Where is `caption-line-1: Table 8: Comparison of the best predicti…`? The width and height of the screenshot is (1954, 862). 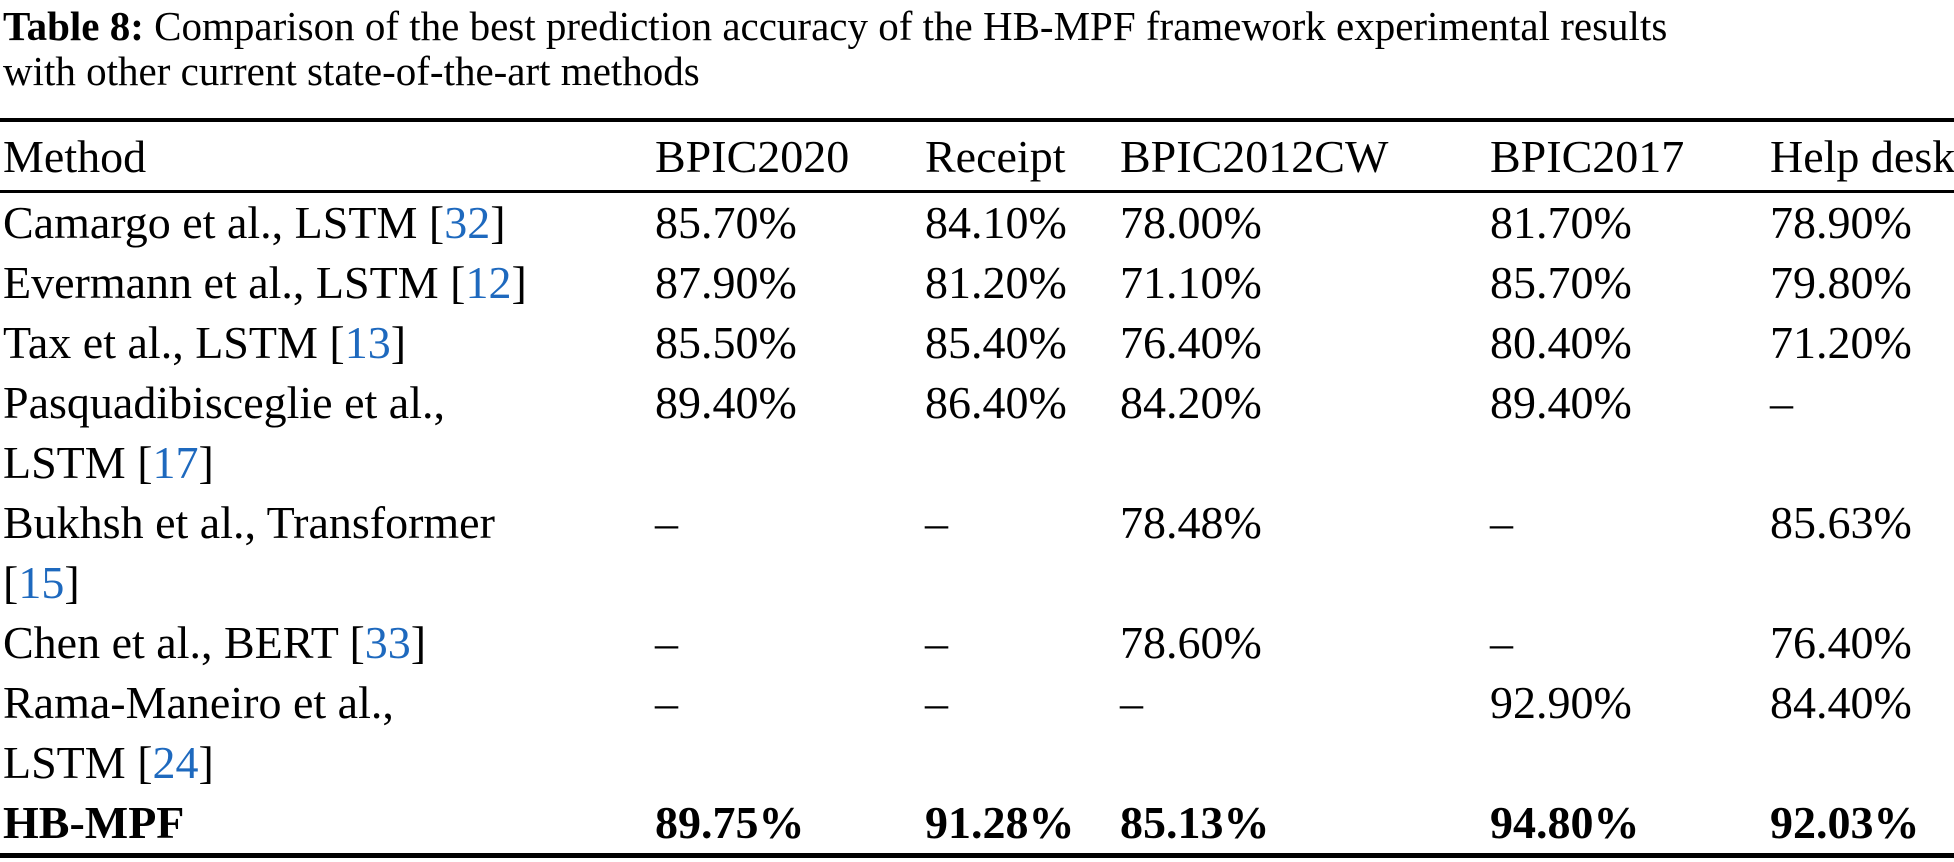
caption-line-1: Table 8: Comparison of the best predicti… is located at coordinates (978, 26).